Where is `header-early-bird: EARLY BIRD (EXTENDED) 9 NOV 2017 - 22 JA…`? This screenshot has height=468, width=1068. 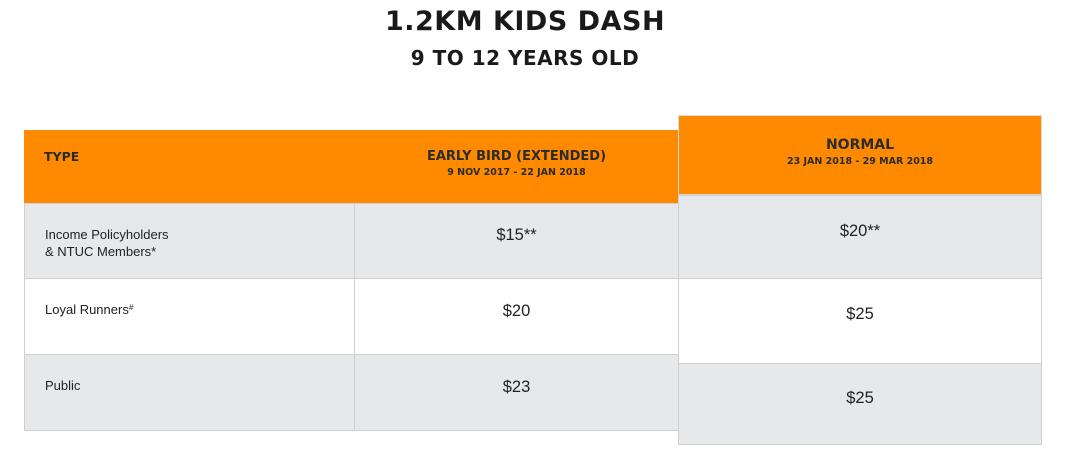 header-early-bird: EARLY BIRD (EXTENDED) 9 NOV 2017 - 22 JA… is located at coordinates (516, 163).